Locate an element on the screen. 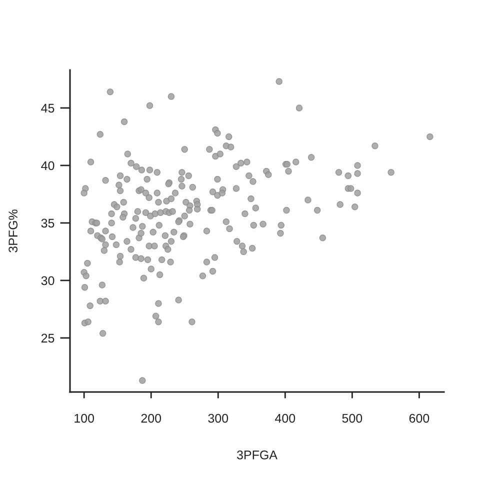 This screenshot has height=480, width=480. x-tick-label: 500 is located at coordinates (352, 418).